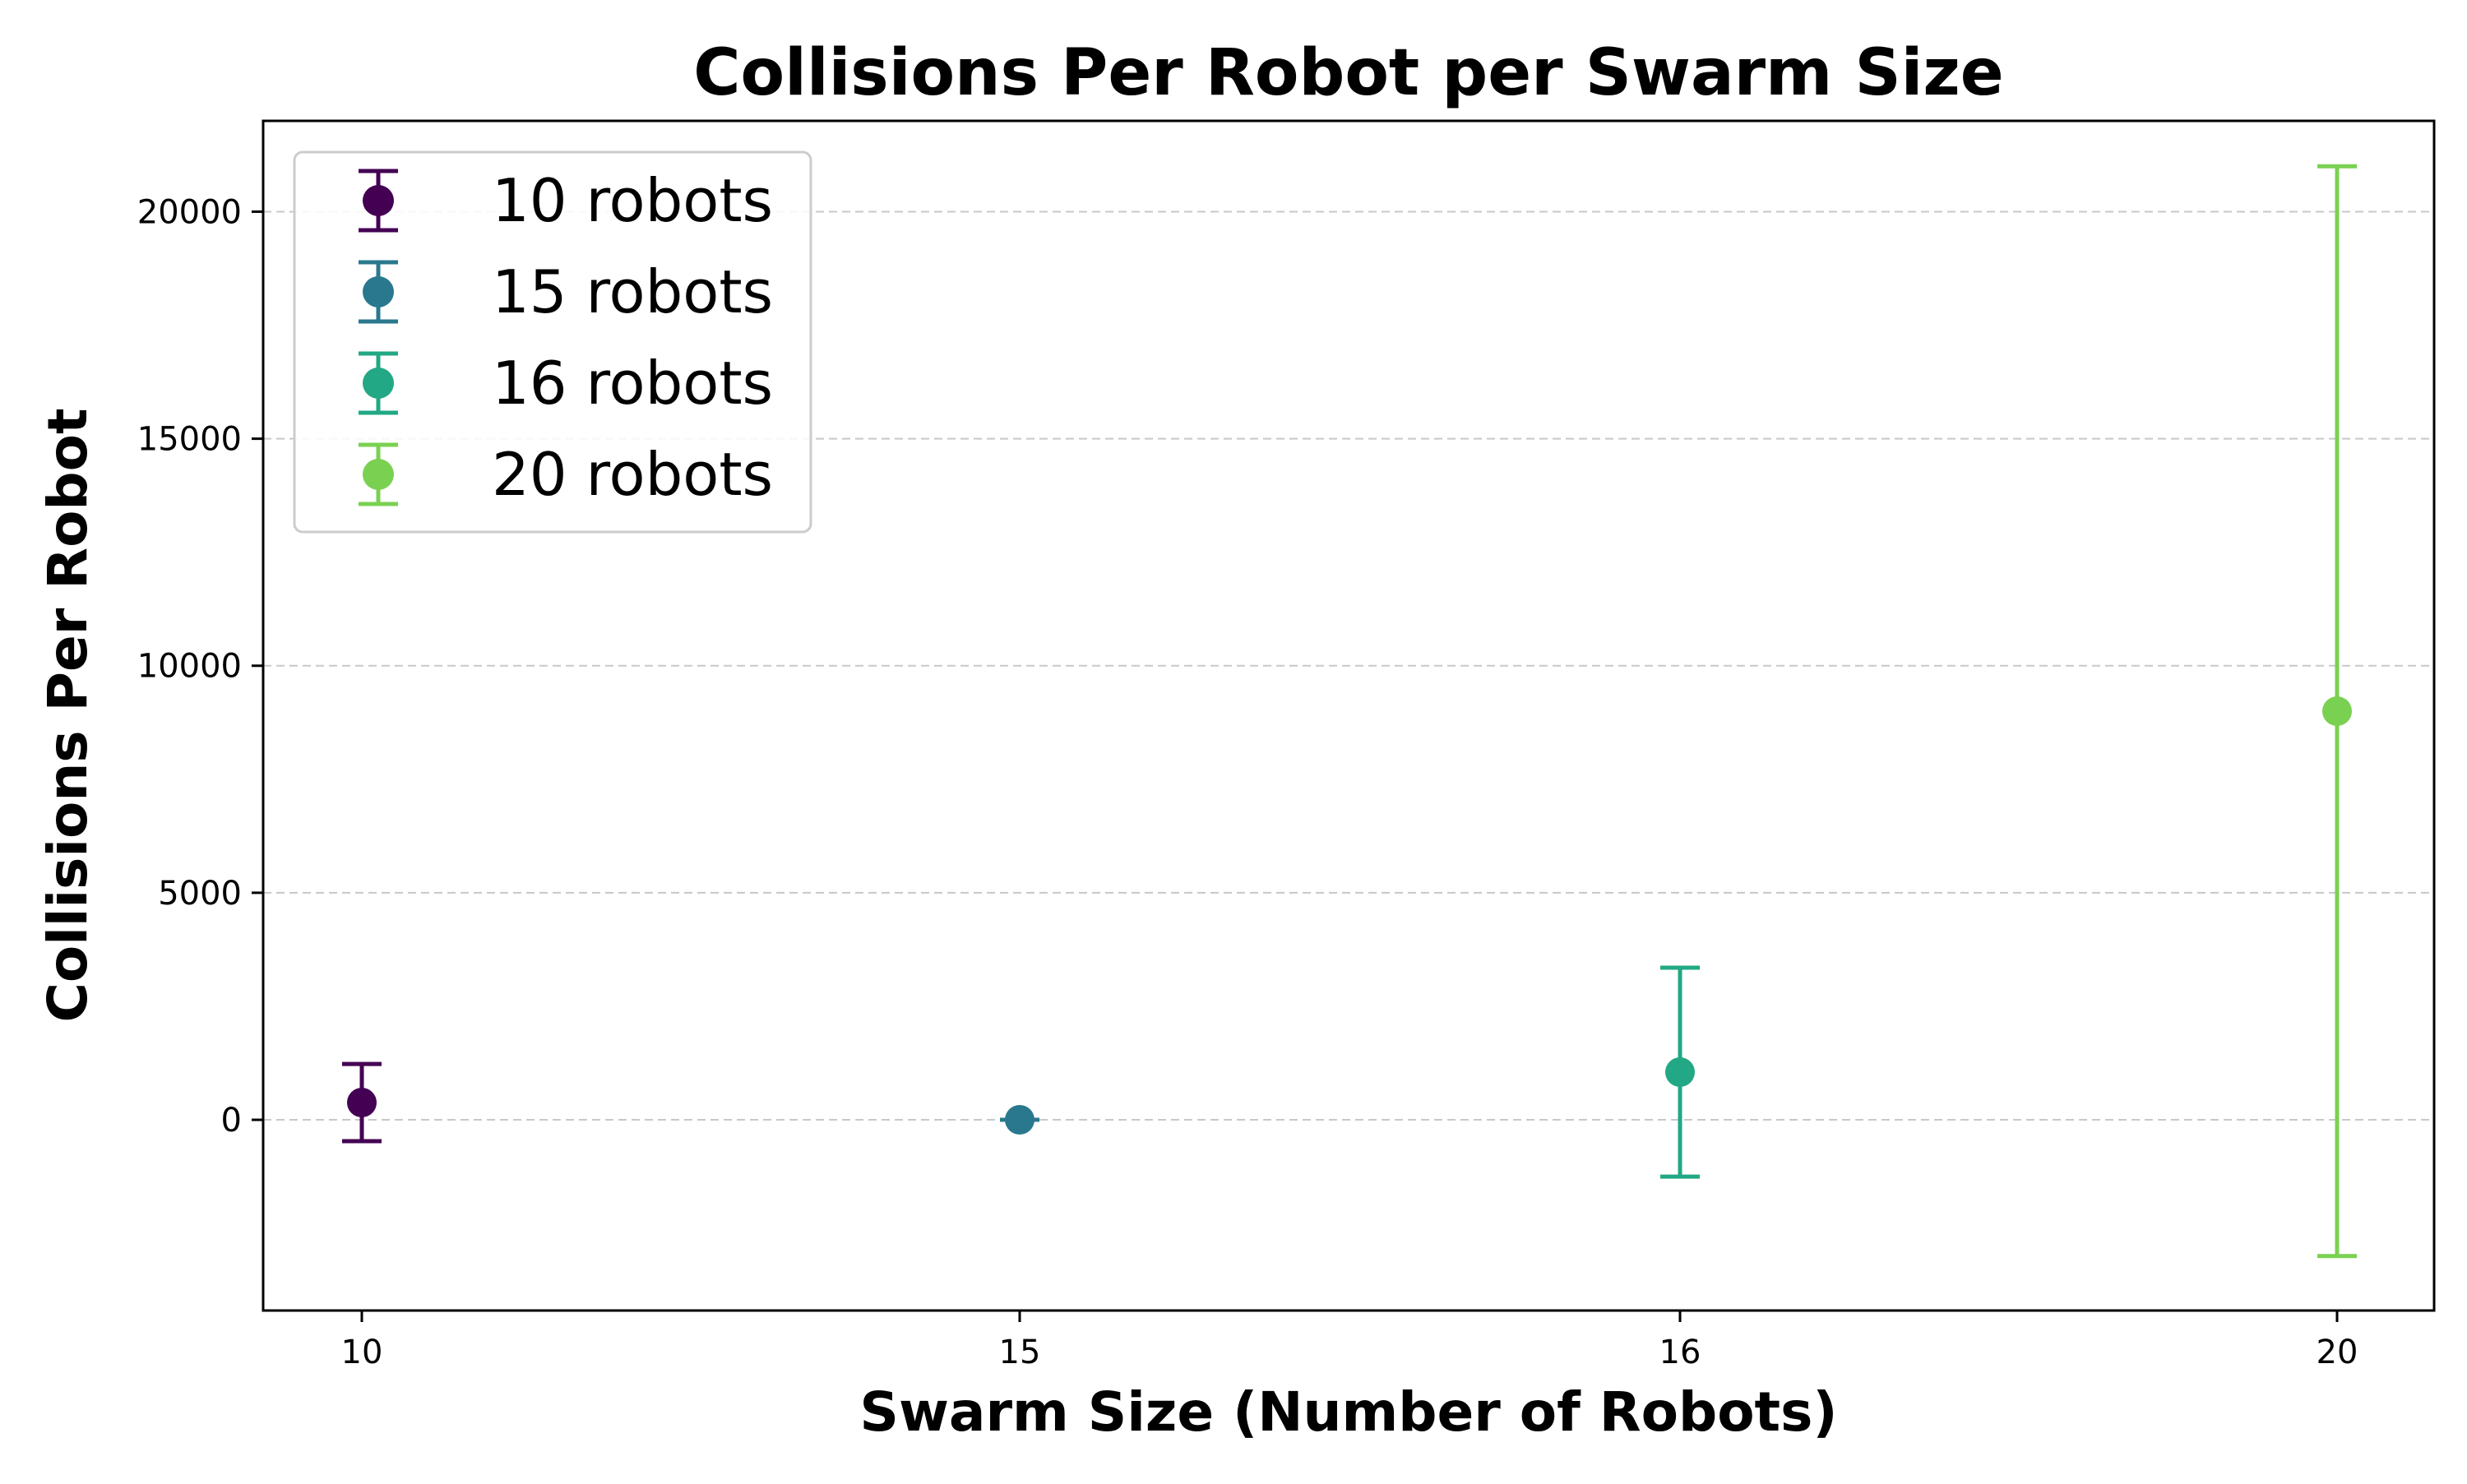 This screenshot has width=2467, height=1484. Describe the element at coordinates (1020, 1352) in the screenshot. I see `x-tick-label: 15` at that location.